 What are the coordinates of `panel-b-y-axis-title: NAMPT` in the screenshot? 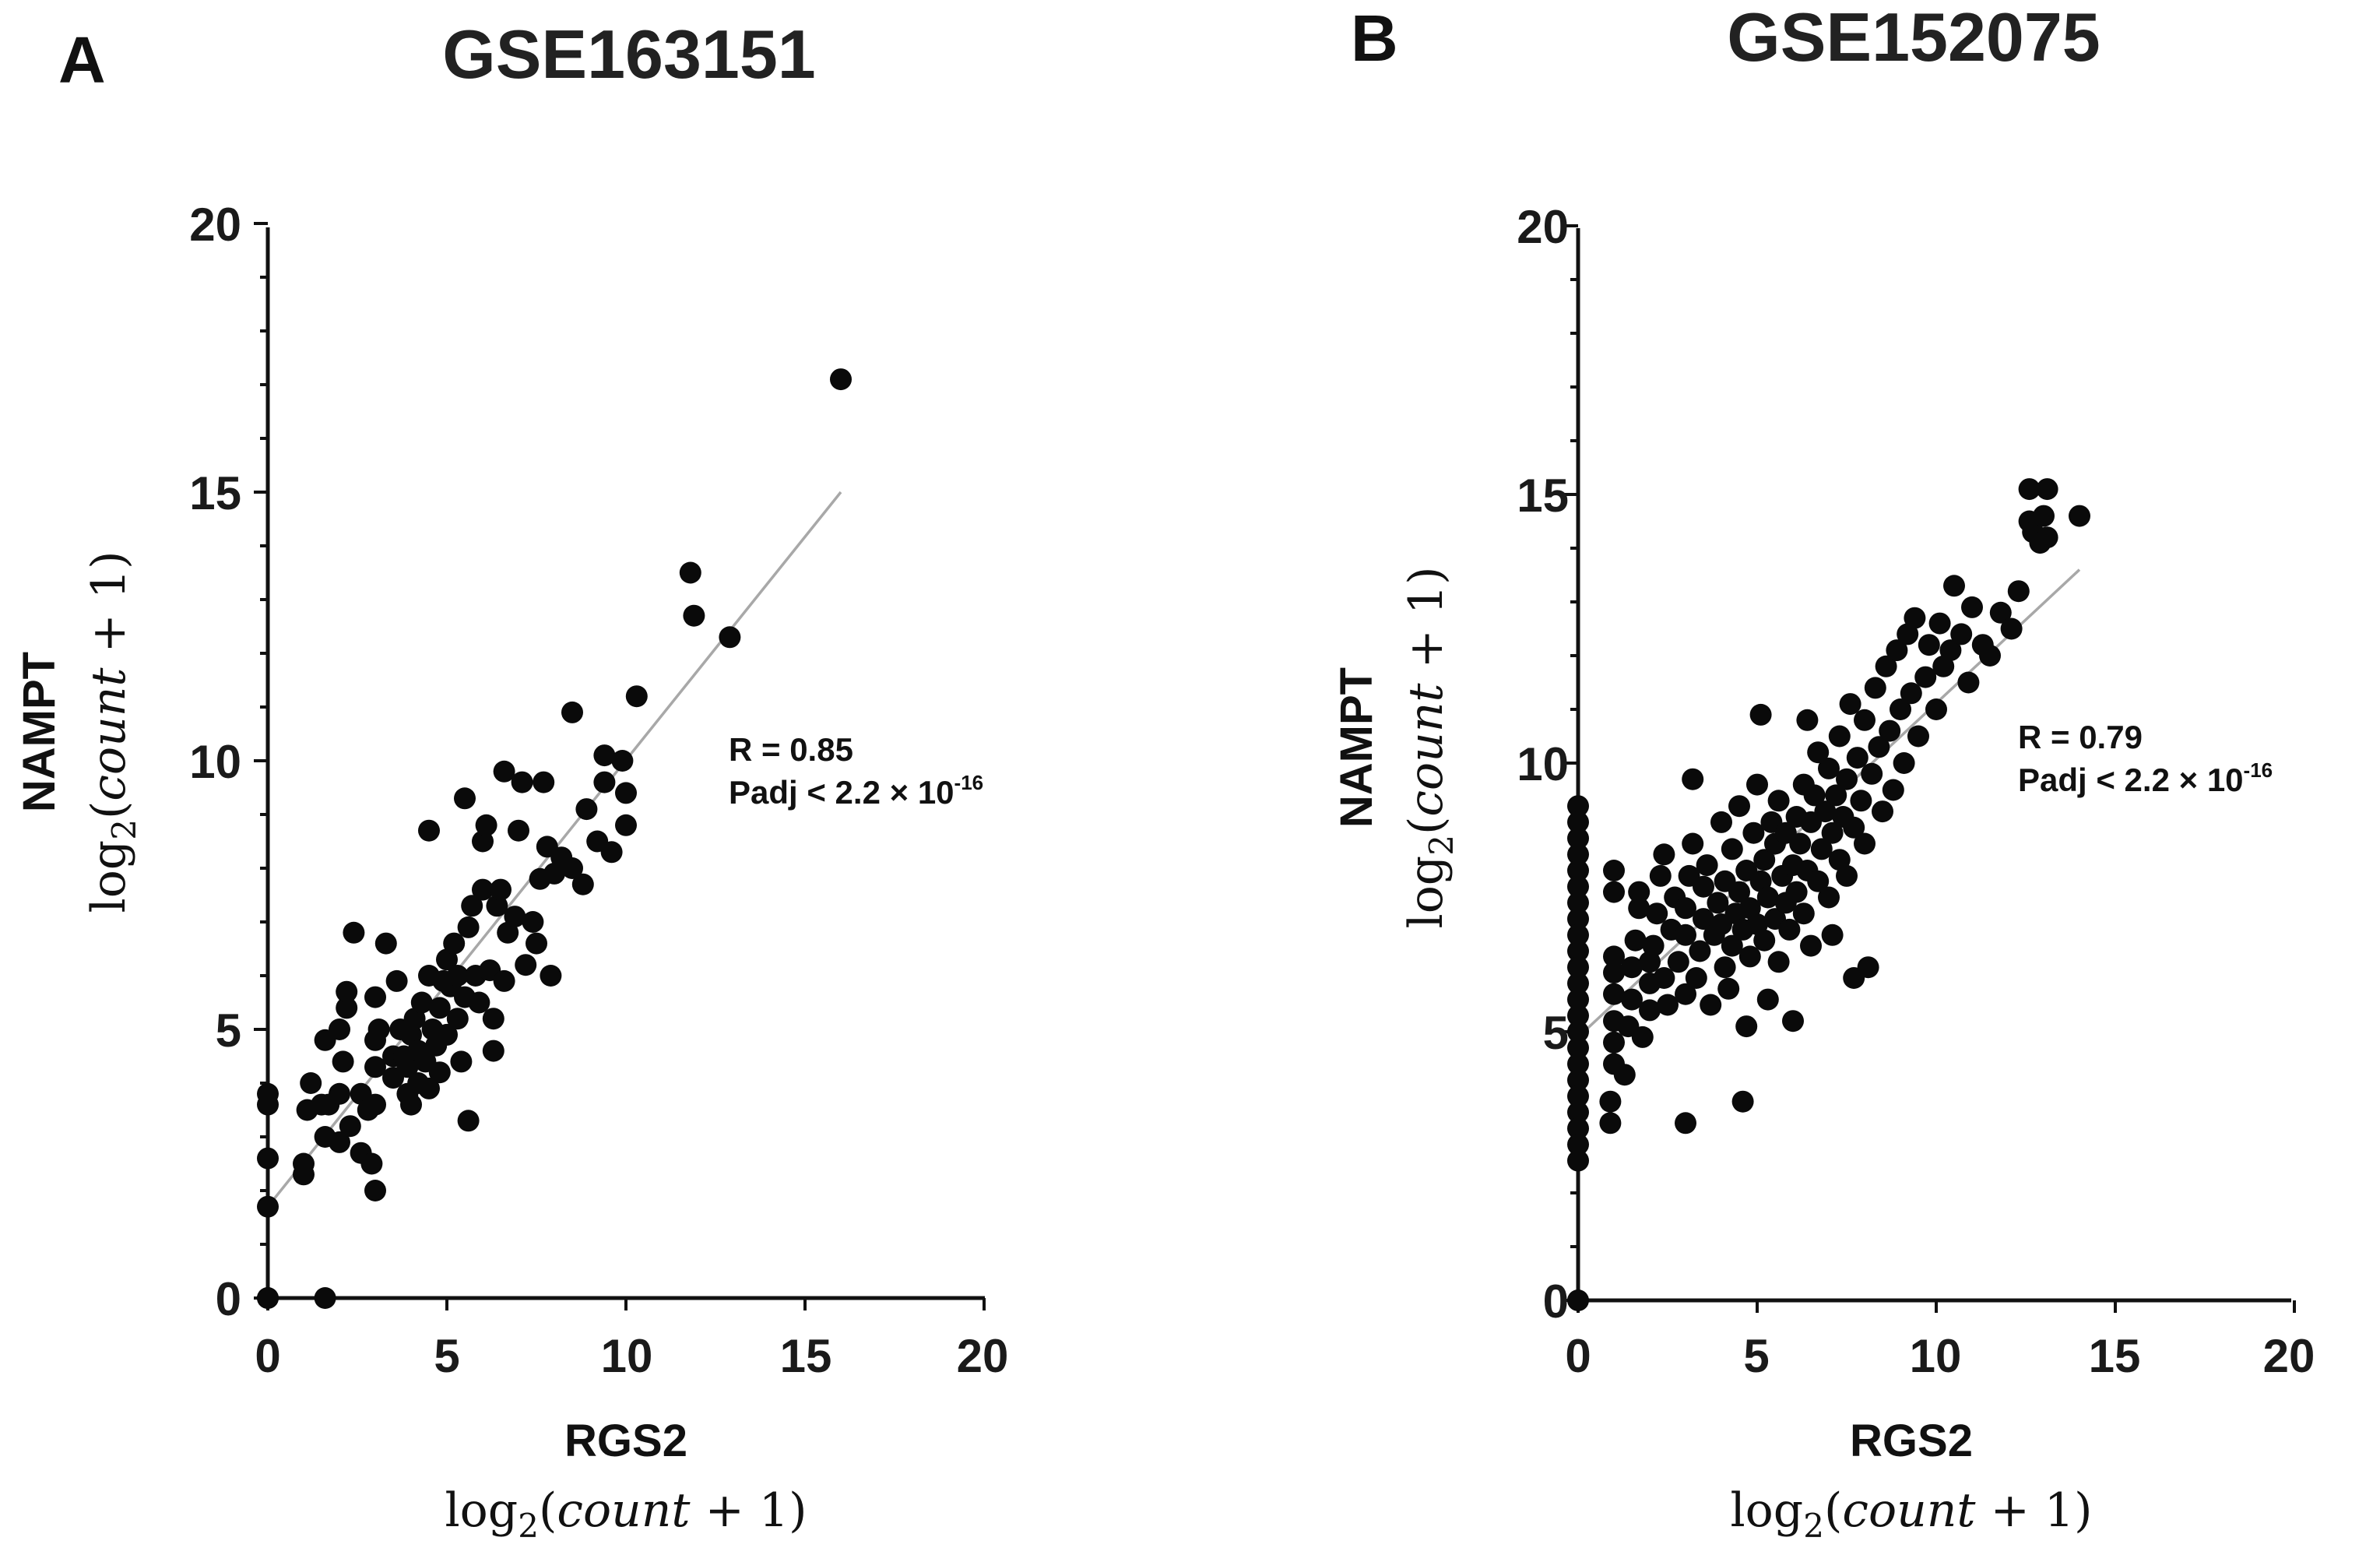 It's located at (1356, 747).